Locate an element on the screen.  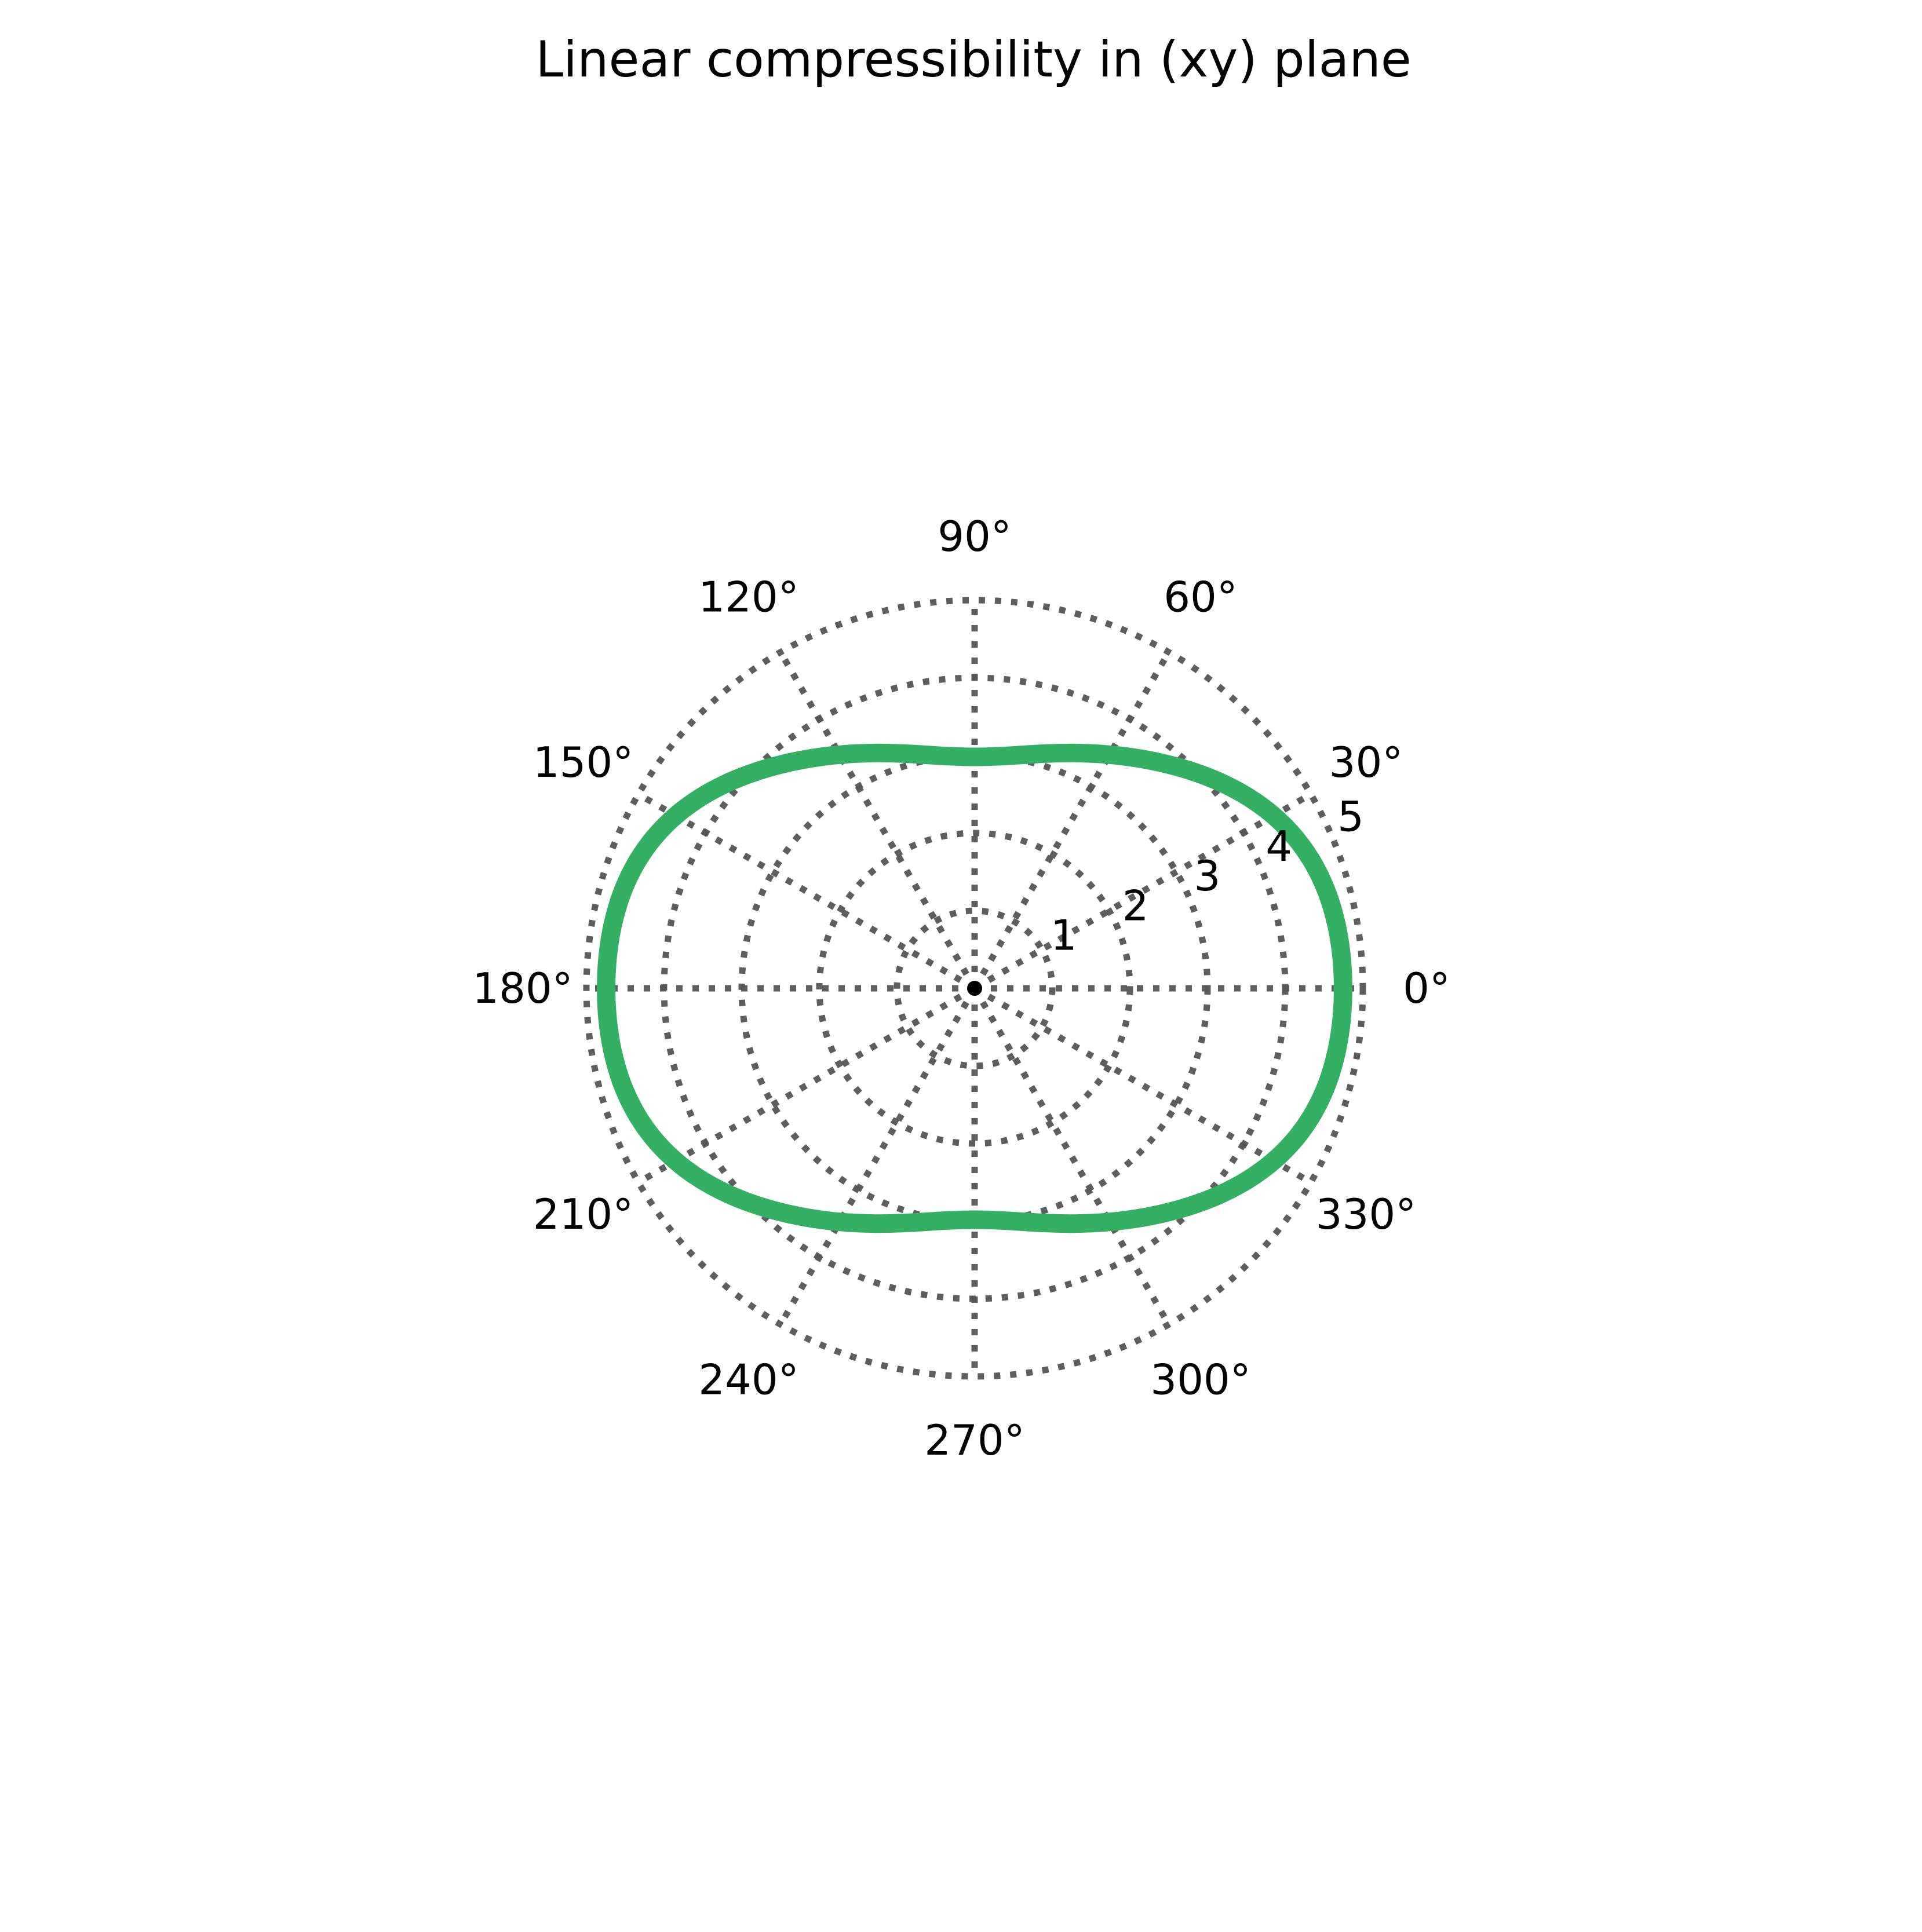
r-tick-label-4: 4 is located at coordinates (1278, 846).